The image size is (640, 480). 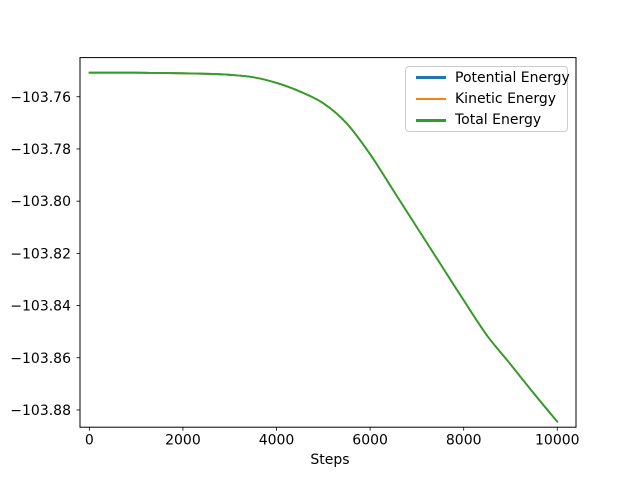 What do you see at coordinates (431, 120) in the screenshot?
I see `legend-line-swatch-green` at bounding box center [431, 120].